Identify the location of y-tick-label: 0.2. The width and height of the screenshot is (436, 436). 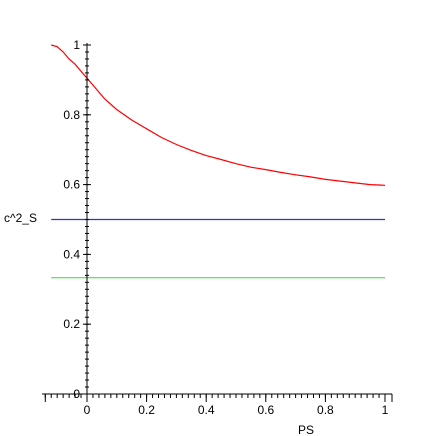
(71, 324).